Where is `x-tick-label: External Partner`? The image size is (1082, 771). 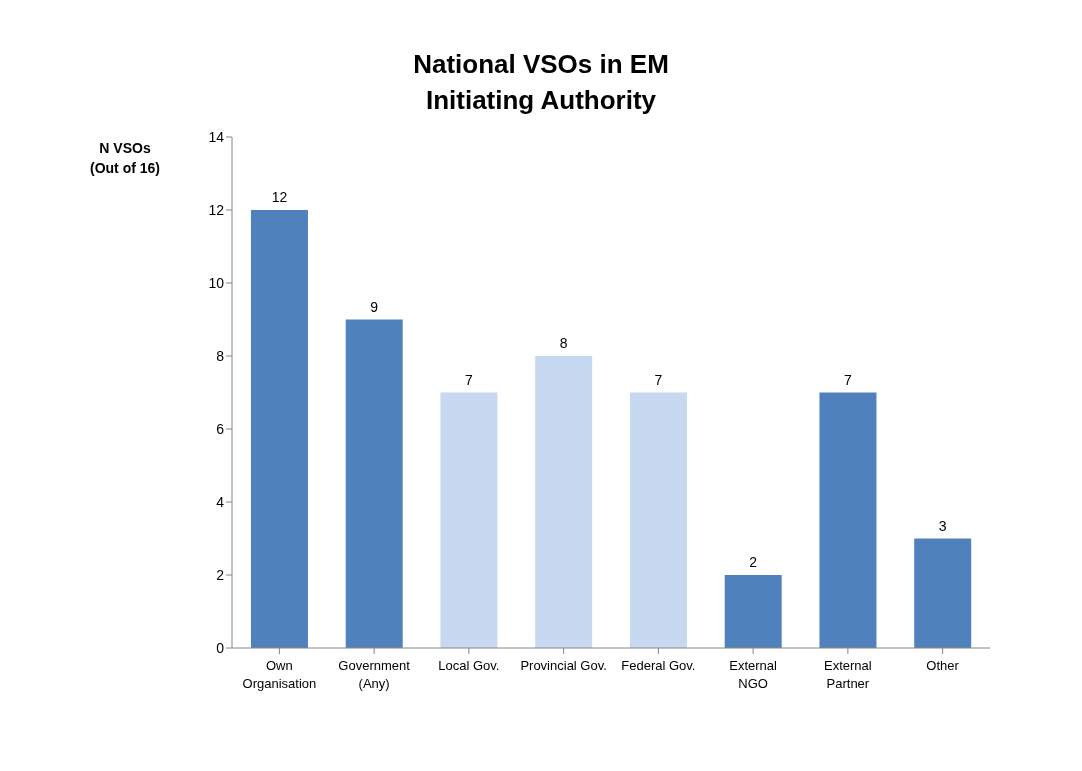 x-tick-label: External Partner is located at coordinates (848, 674).